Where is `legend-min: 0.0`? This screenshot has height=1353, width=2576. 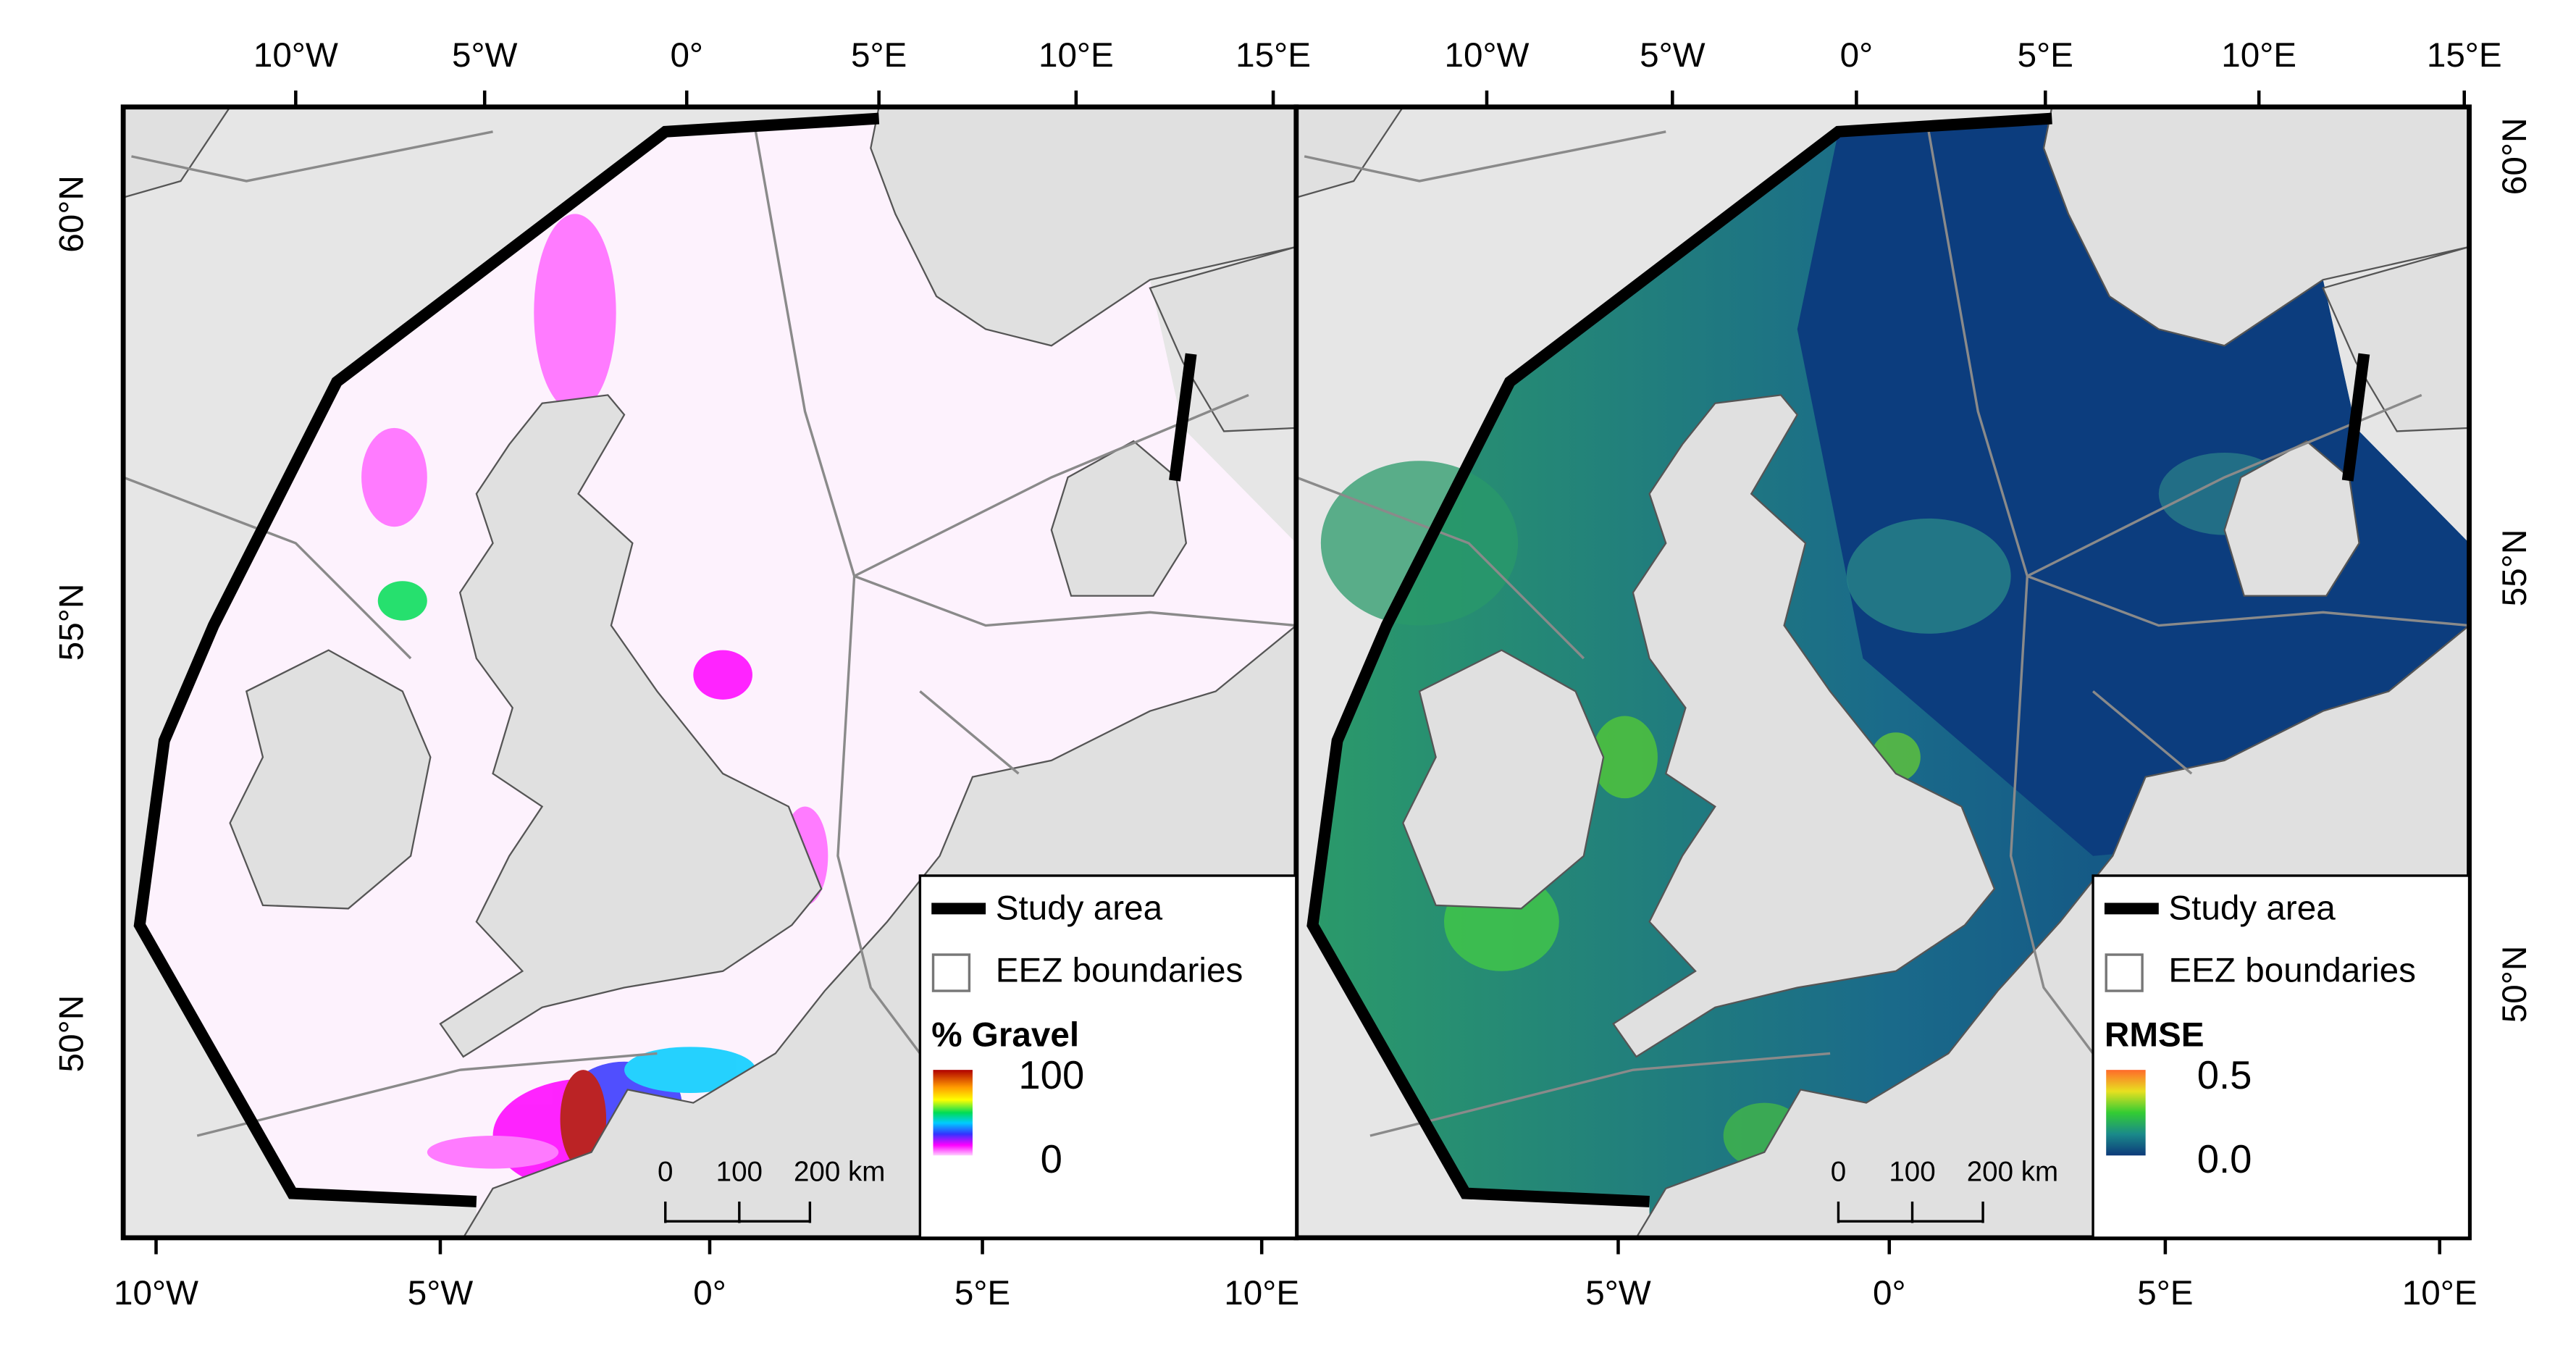 legend-min: 0.0 is located at coordinates (2224, 1159).